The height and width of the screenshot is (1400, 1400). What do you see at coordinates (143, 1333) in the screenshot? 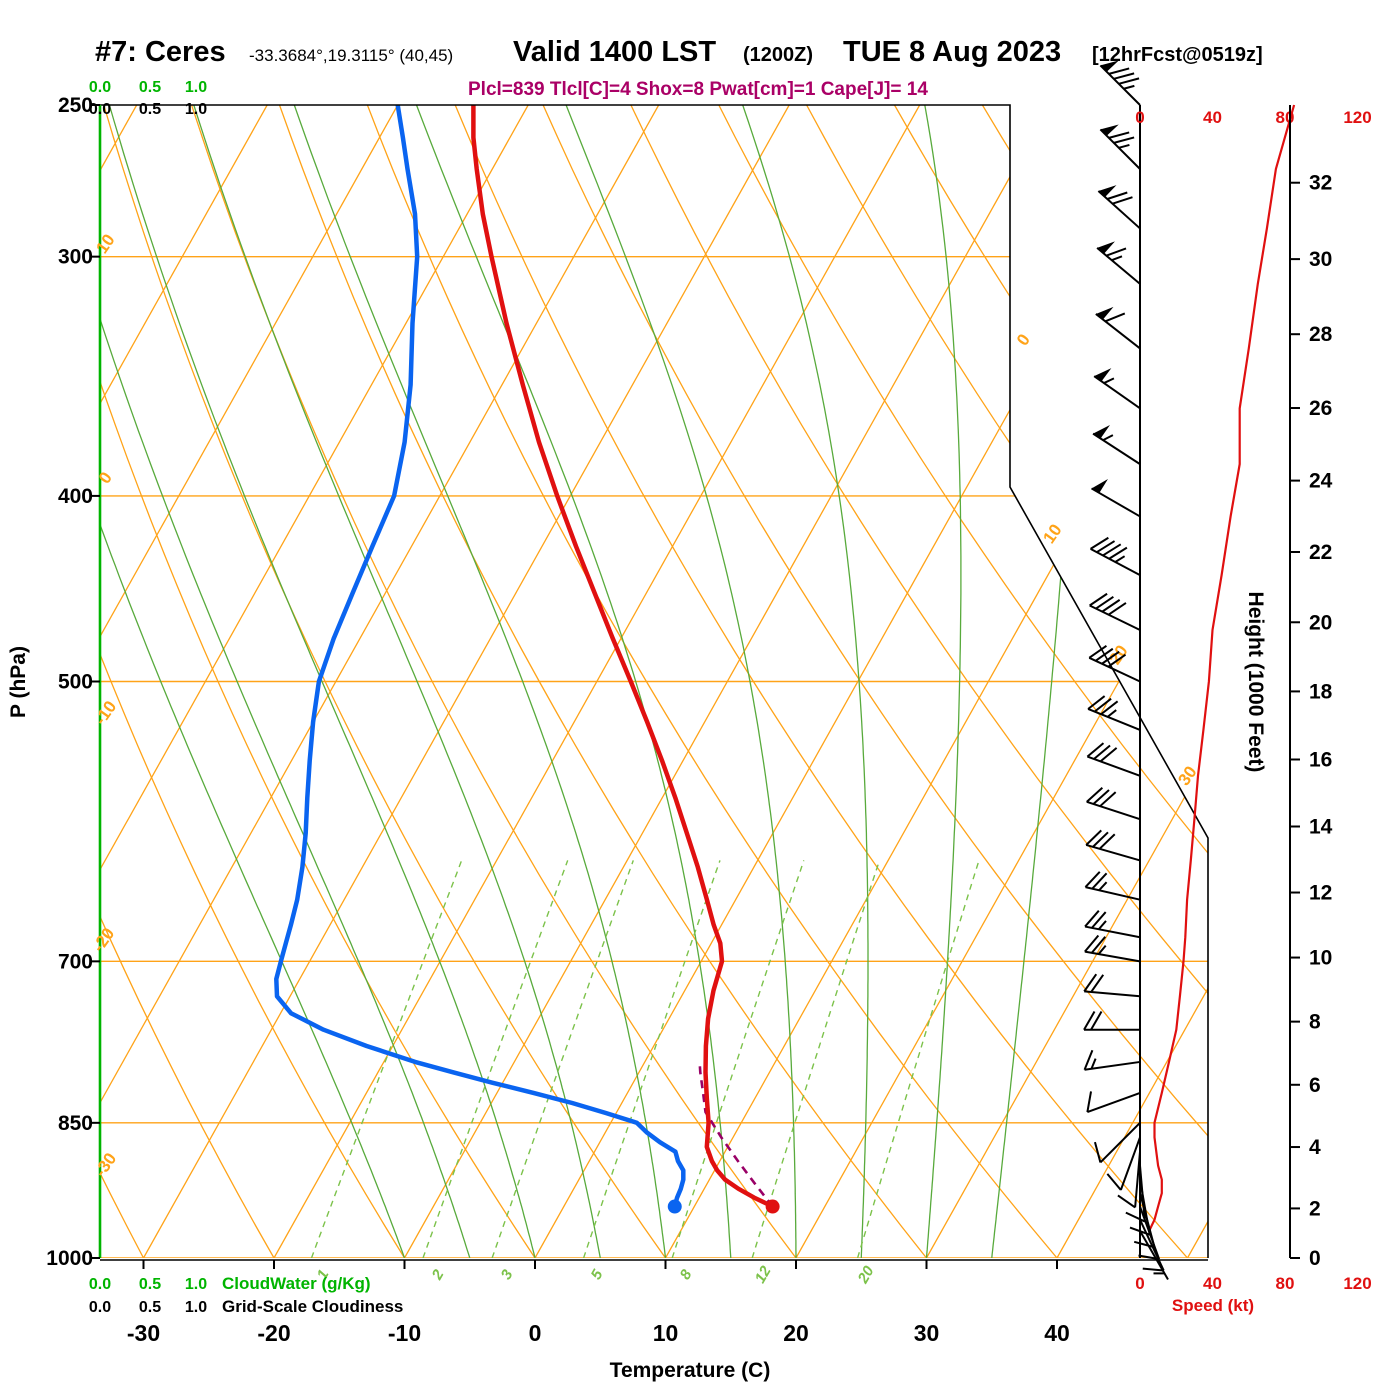
I see `temp-tick-label: -30` at bounding box center [143, 1333].